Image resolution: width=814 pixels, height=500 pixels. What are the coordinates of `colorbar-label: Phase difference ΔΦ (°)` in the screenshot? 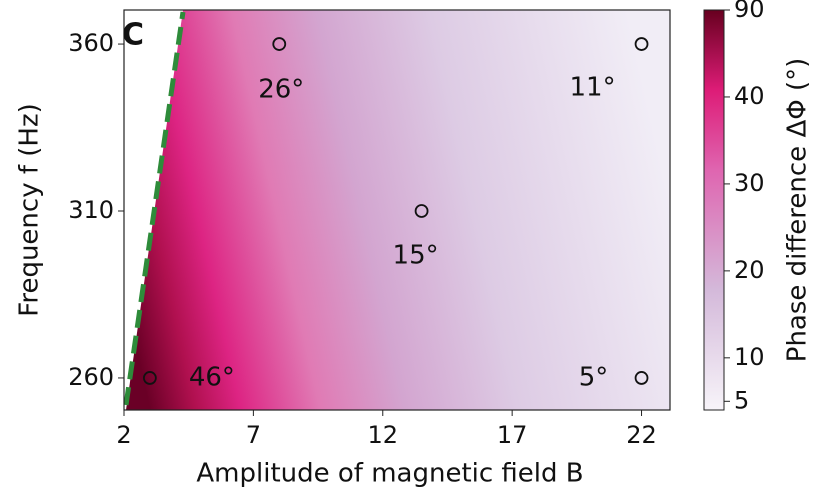 It's located at (798, 210).